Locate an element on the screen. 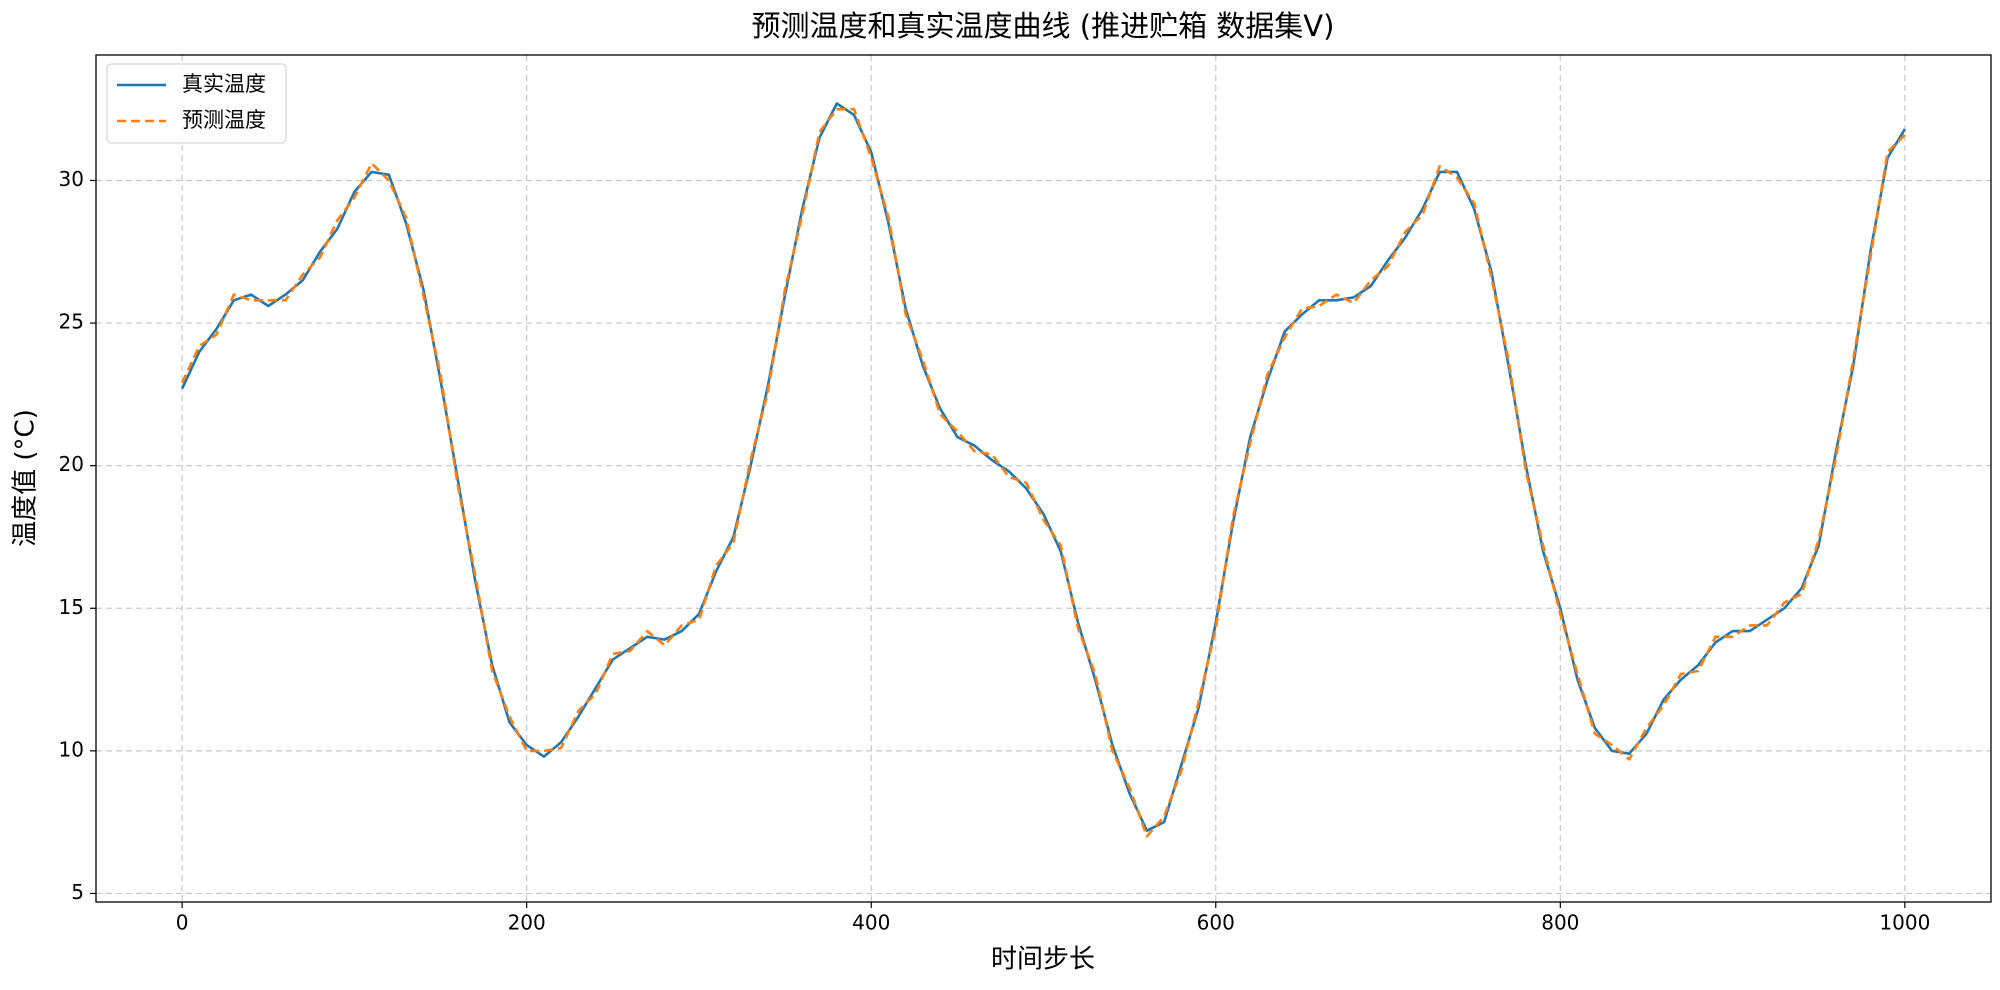 Image resolution: width=2000 pixels, height=990 pixels. x-tick-label: 1000 is located at coordinates (1904, 923).